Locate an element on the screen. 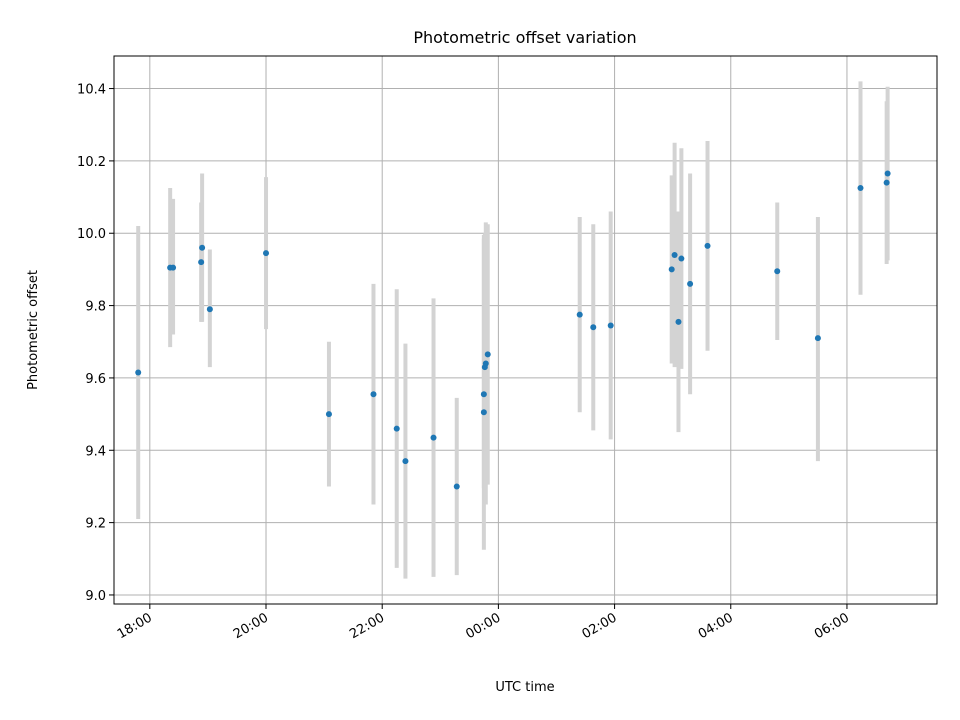 The height and width of the screenshot is (720, 960). x-axis-label: UTC time is located at coordinates (524, 687).